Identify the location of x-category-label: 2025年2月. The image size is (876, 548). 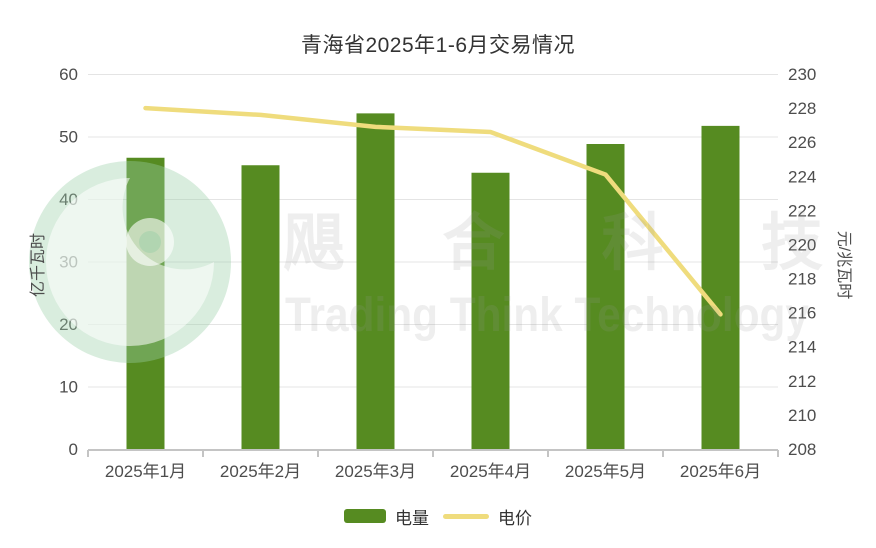
(260, 471).